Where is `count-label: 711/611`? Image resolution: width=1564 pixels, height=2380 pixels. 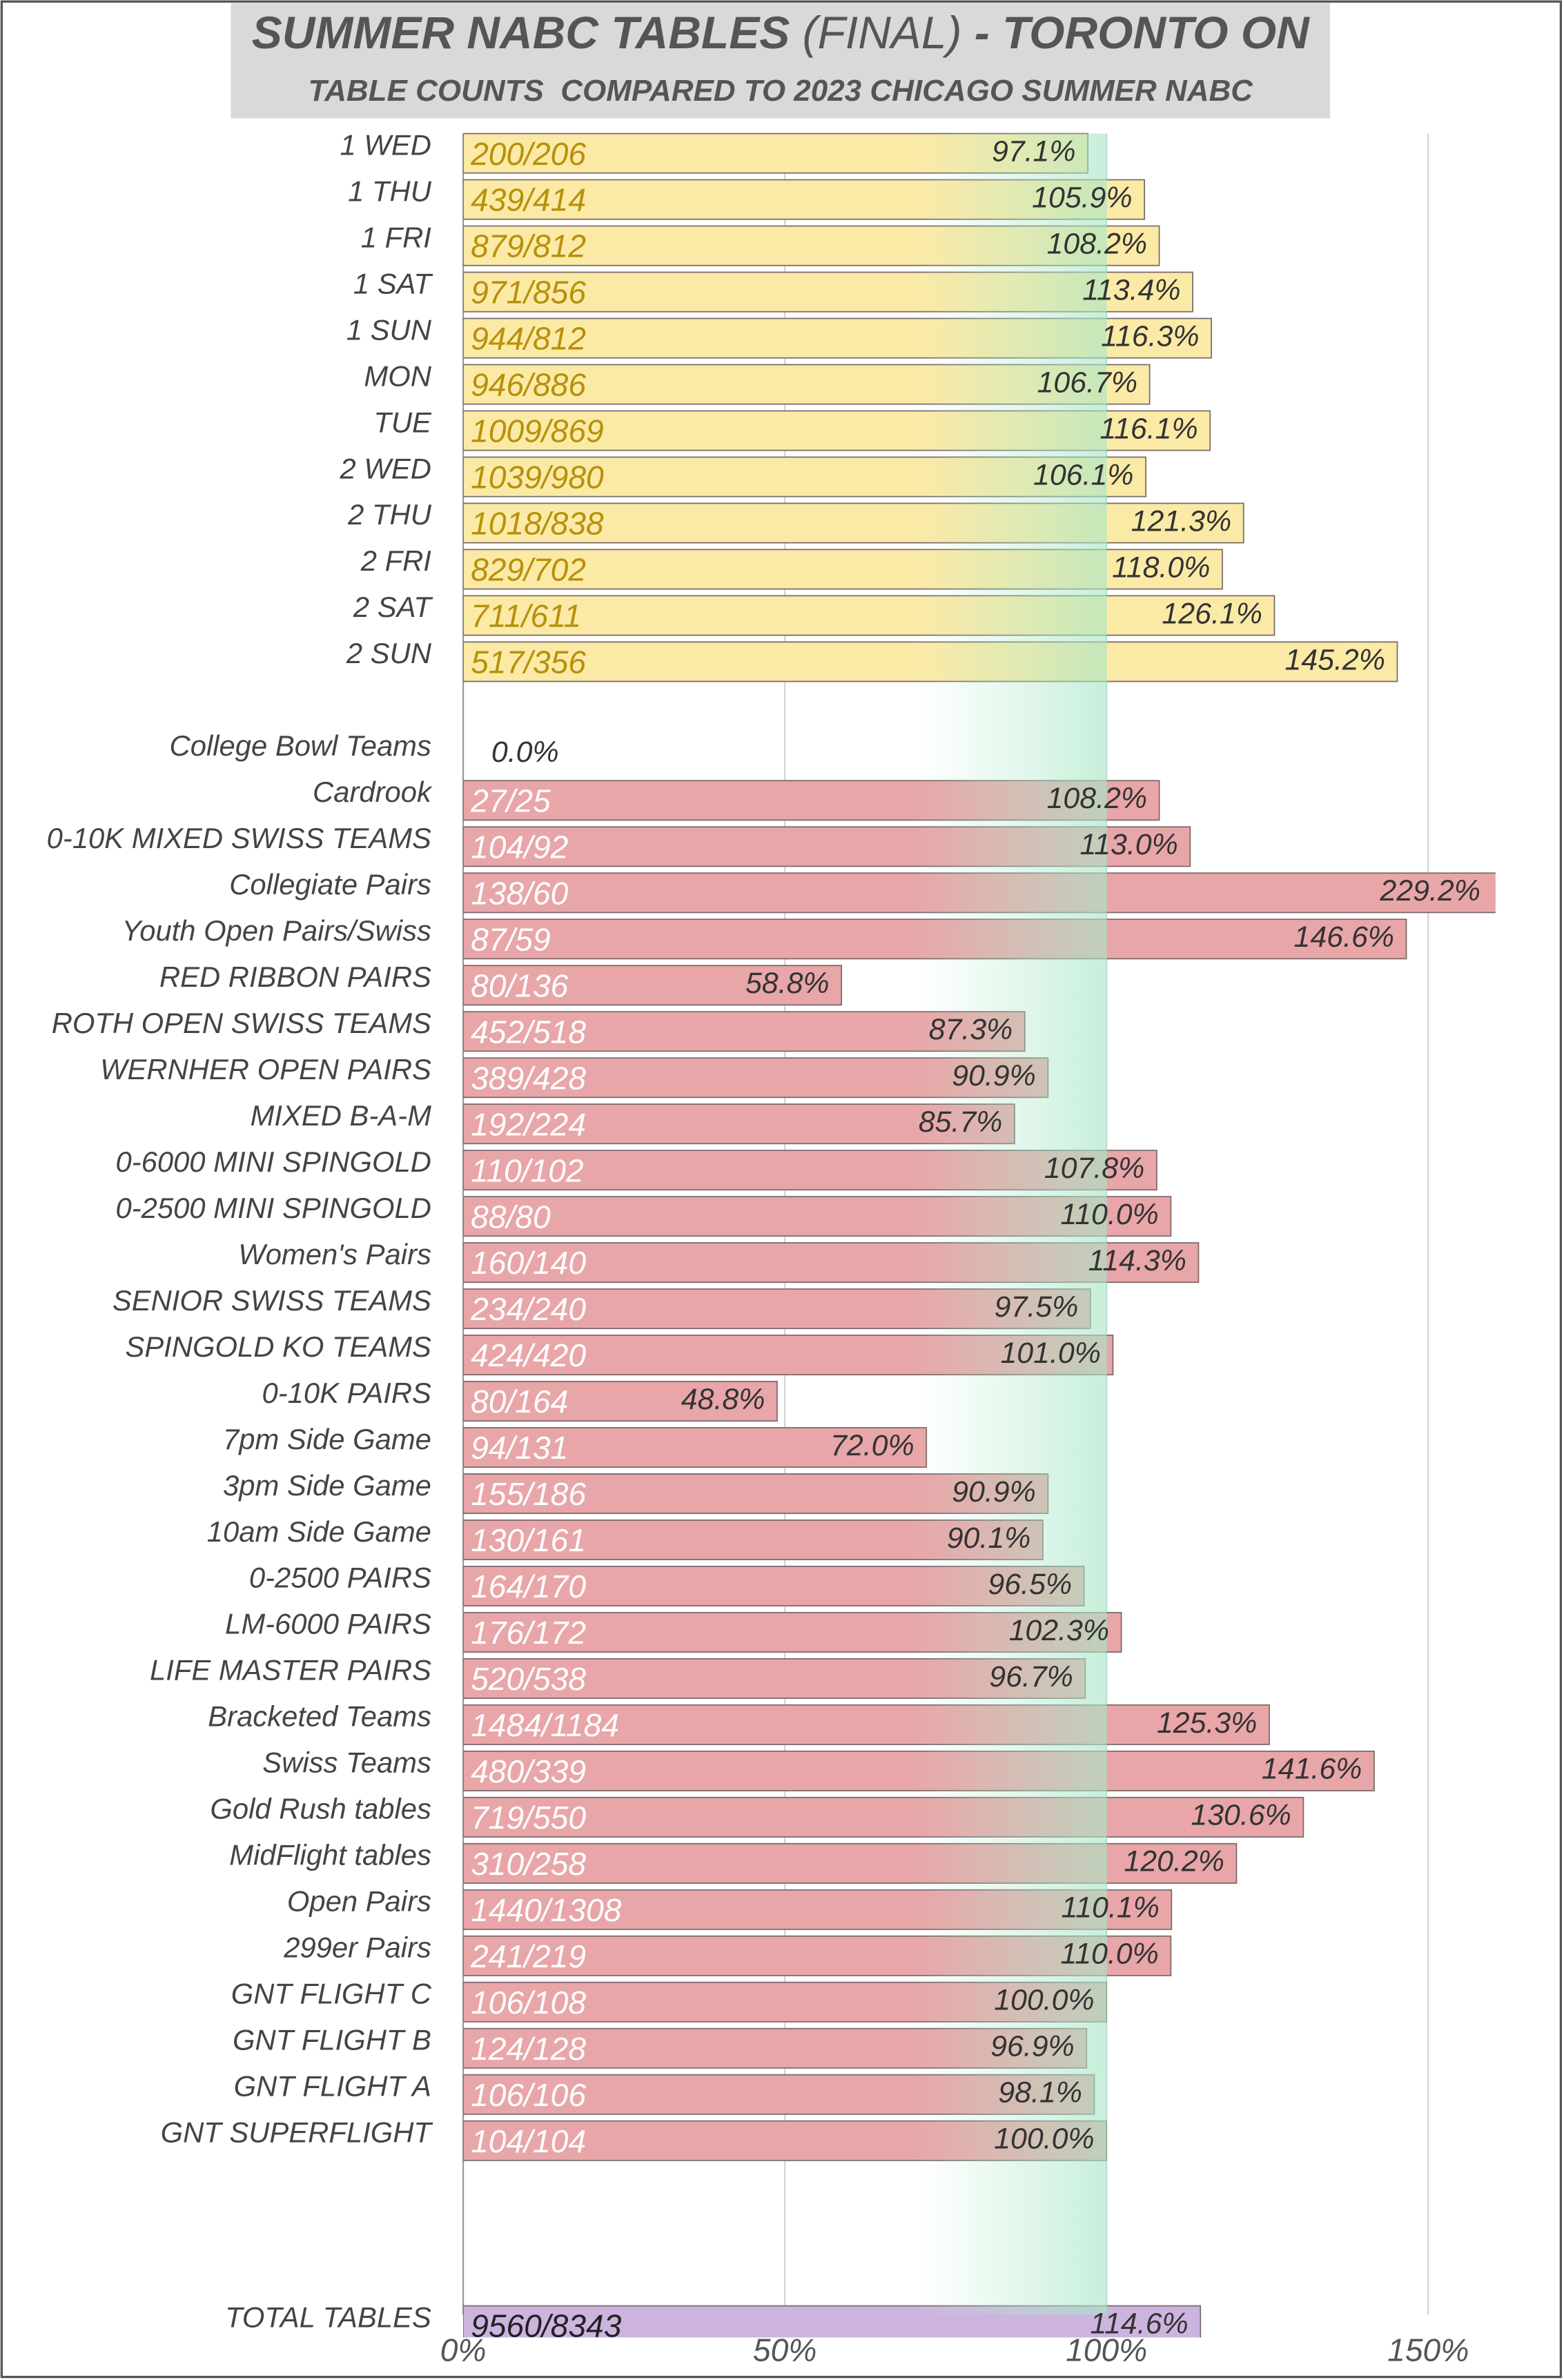 count-label: 711/611 is located at coordinates (526, 616).